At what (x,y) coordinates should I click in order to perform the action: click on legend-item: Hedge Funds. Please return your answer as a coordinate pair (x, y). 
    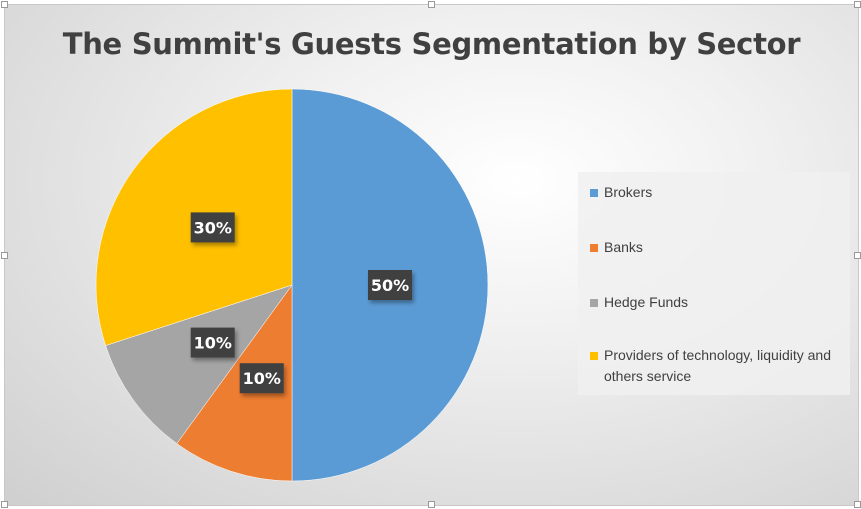
    Looking at the image, I should click on (639, 302).